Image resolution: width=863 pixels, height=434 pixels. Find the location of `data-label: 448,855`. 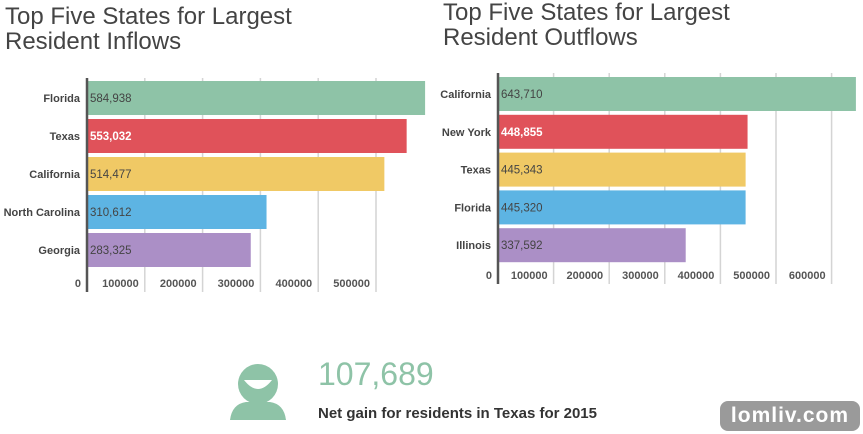

data-label: 448,855 is located at coordinates (522, 133).